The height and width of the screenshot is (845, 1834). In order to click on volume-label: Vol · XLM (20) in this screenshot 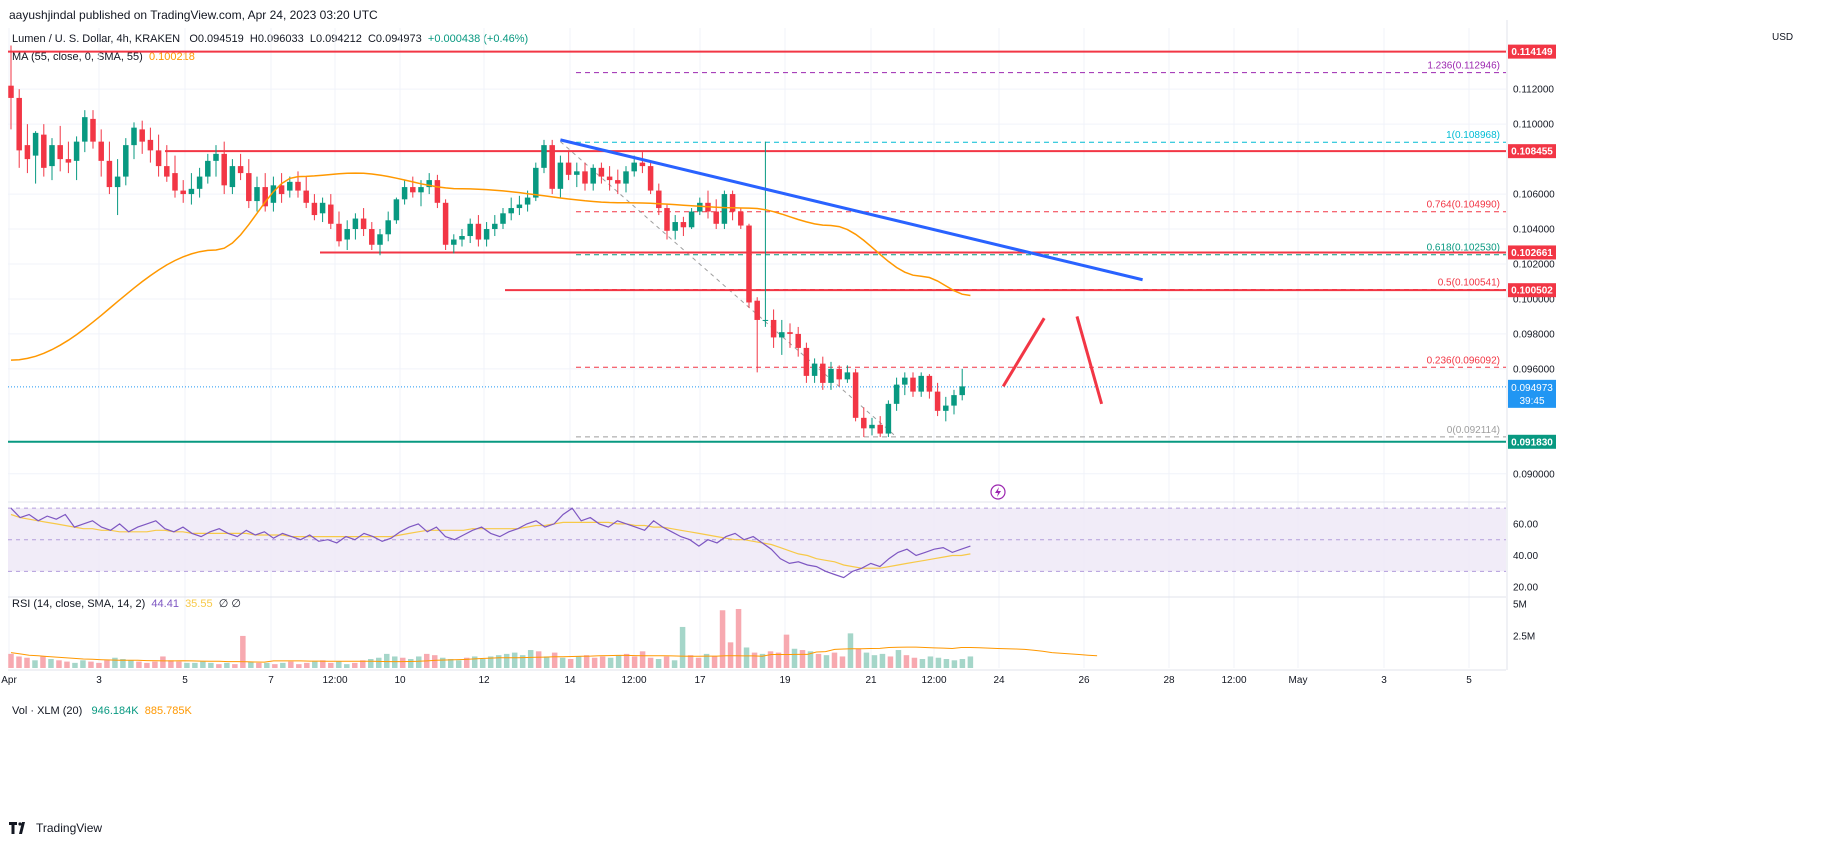, I will do `click(47, 711)`.